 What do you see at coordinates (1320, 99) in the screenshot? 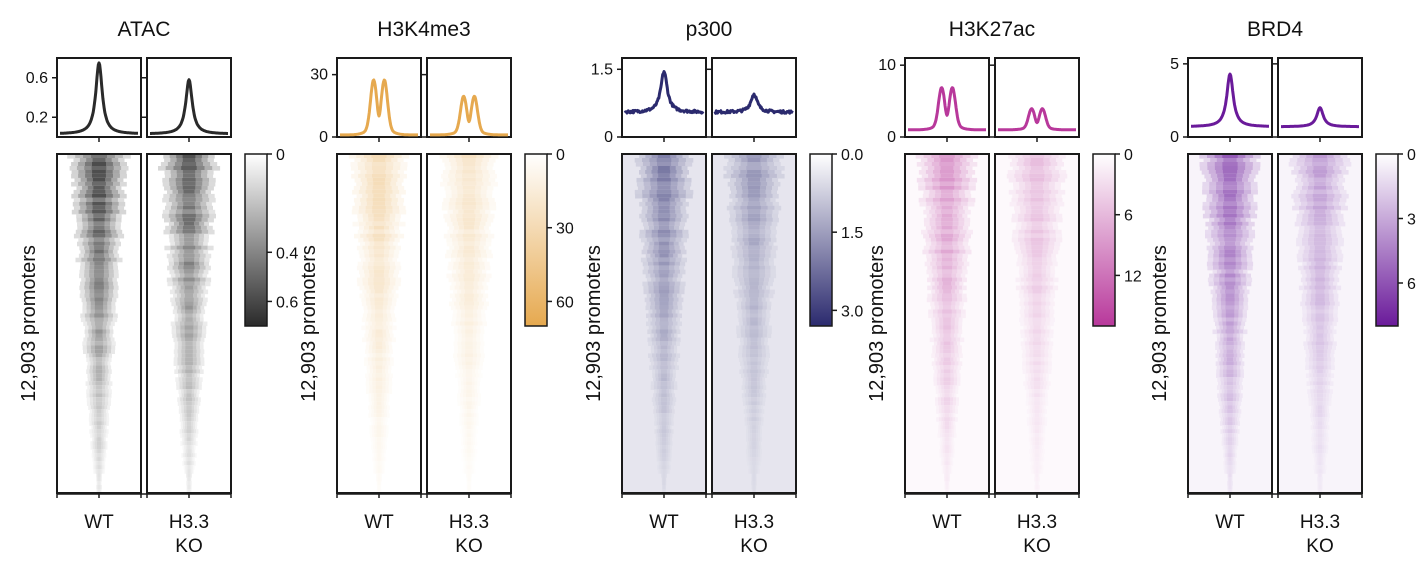
I see `profile-plot-ko` at bounding box center [1320, 99].